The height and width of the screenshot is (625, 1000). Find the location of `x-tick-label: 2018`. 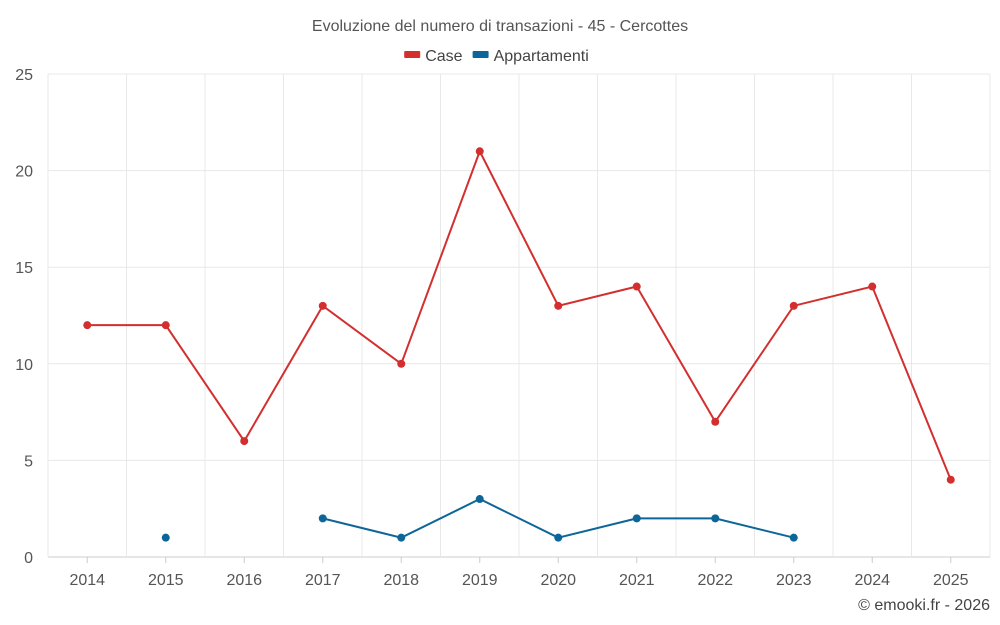

x-tick-label: 2018 is located at coordinates (401, 580).